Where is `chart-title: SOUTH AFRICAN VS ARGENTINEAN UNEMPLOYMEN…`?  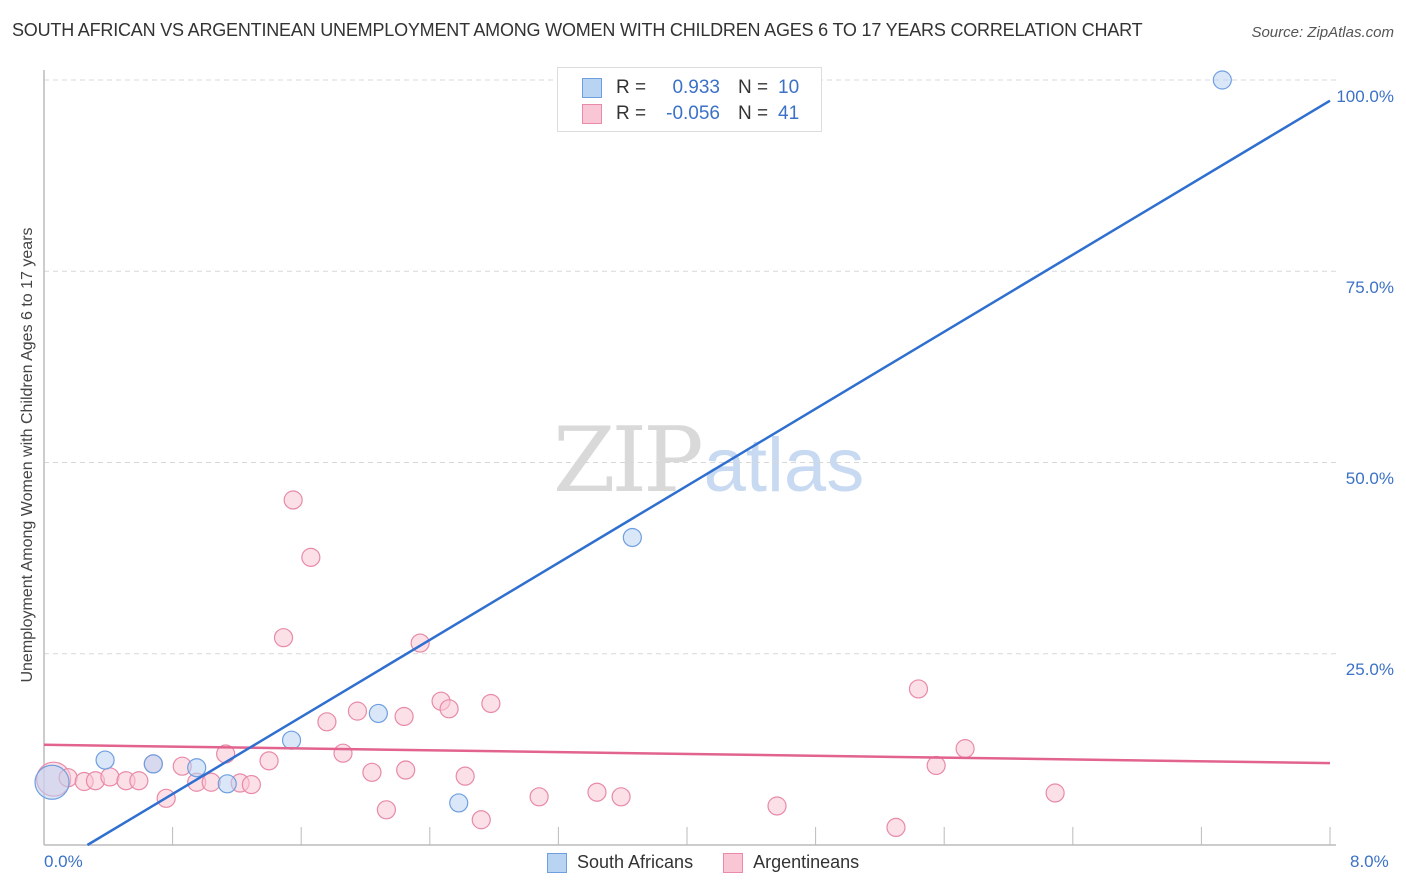
chart-title: SOUTH AFRICAN VS ARGENTINEAN UNEMPLOYMEN… is located at coordinates (577, 30).